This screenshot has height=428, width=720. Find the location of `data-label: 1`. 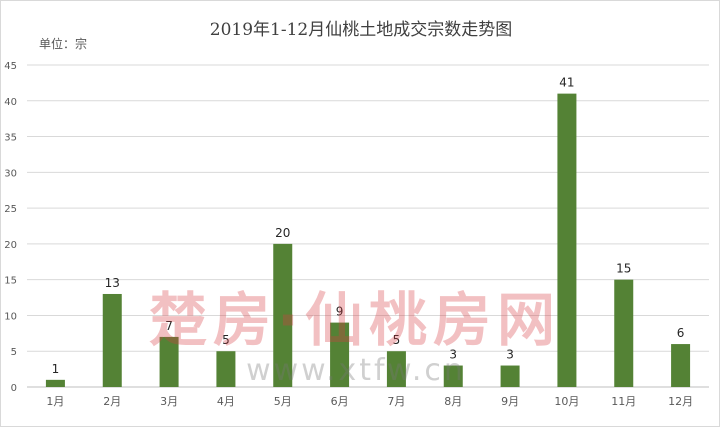

data-label: 1 is located at coordinates (56, 369).